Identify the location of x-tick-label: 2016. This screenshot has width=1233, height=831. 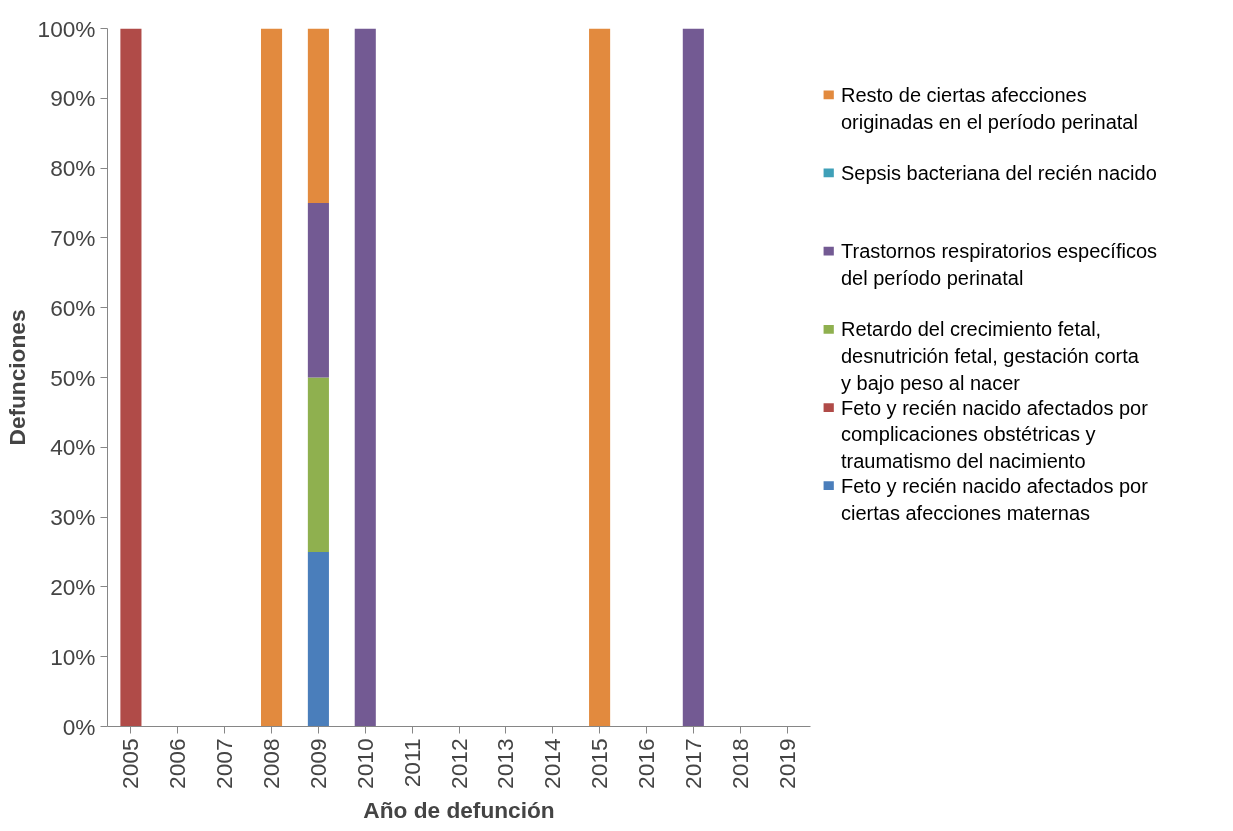
(645, 763).